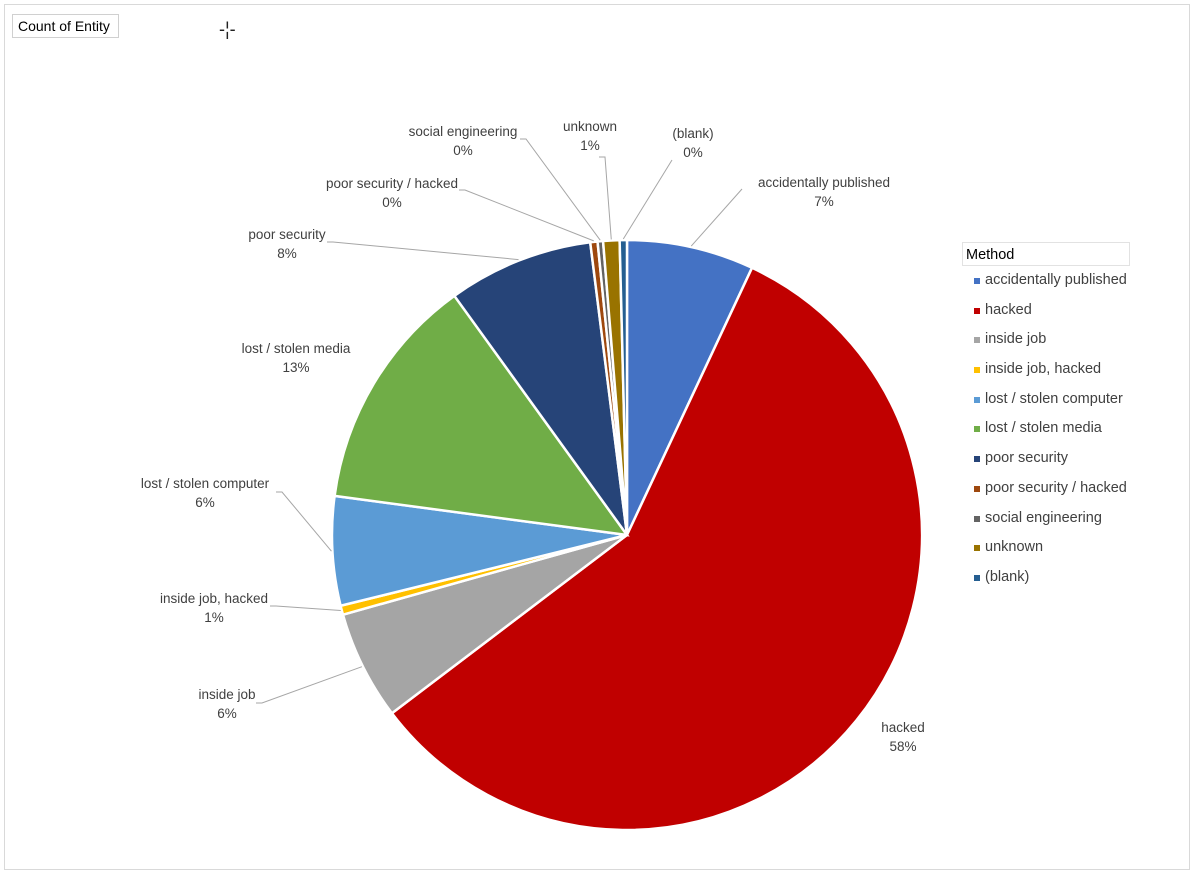  I want to click on data-label-pct-accidentally-published: 7%, so click(824, 201).